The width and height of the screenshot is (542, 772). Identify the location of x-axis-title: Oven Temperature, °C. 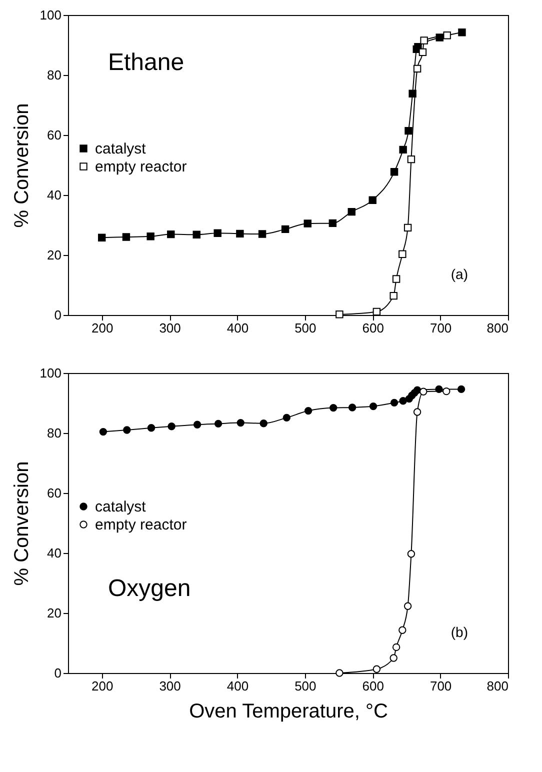
(288, 711).